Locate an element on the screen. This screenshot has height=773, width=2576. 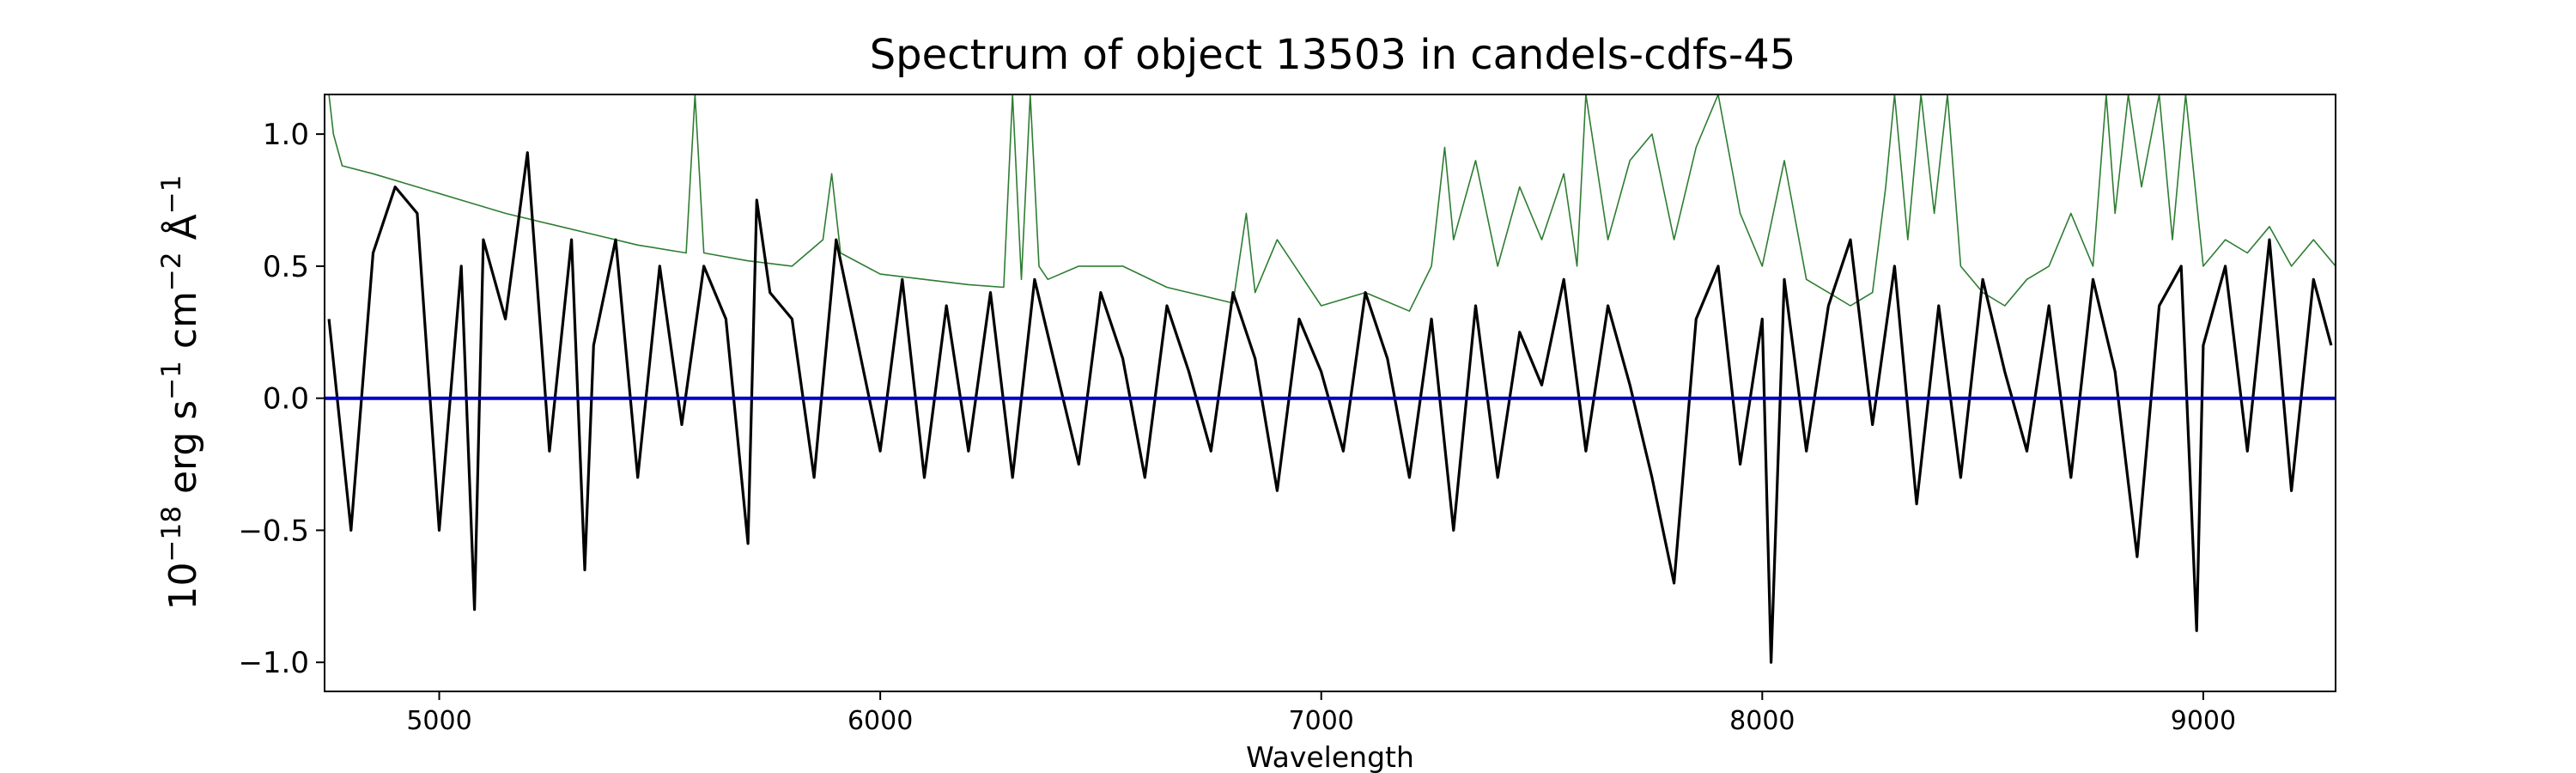
y-axis-label: 10−18 erg s−1 cm−2 Å−1 is located at coordinates (180, 393).